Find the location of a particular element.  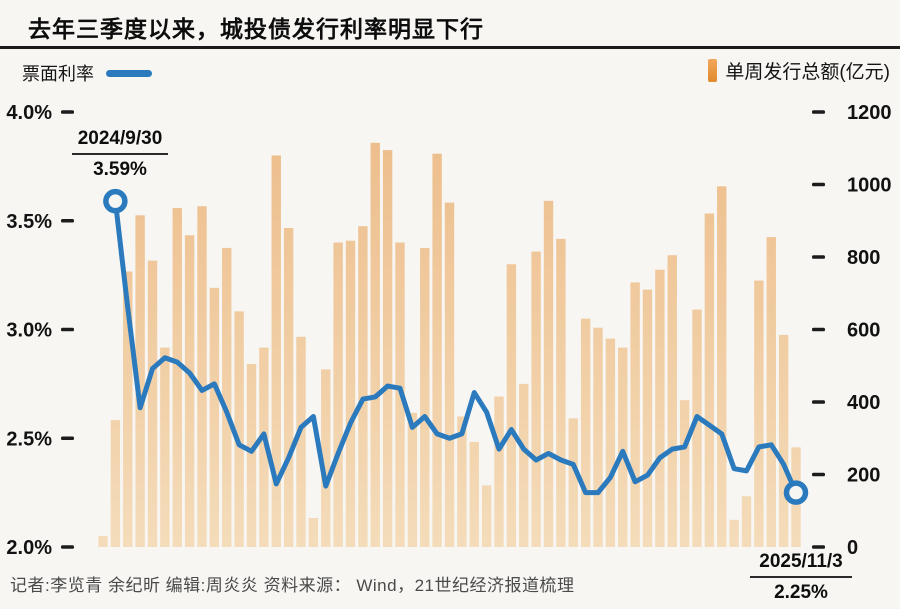

svg-text: 1200 is located at coordinates (869, 113).